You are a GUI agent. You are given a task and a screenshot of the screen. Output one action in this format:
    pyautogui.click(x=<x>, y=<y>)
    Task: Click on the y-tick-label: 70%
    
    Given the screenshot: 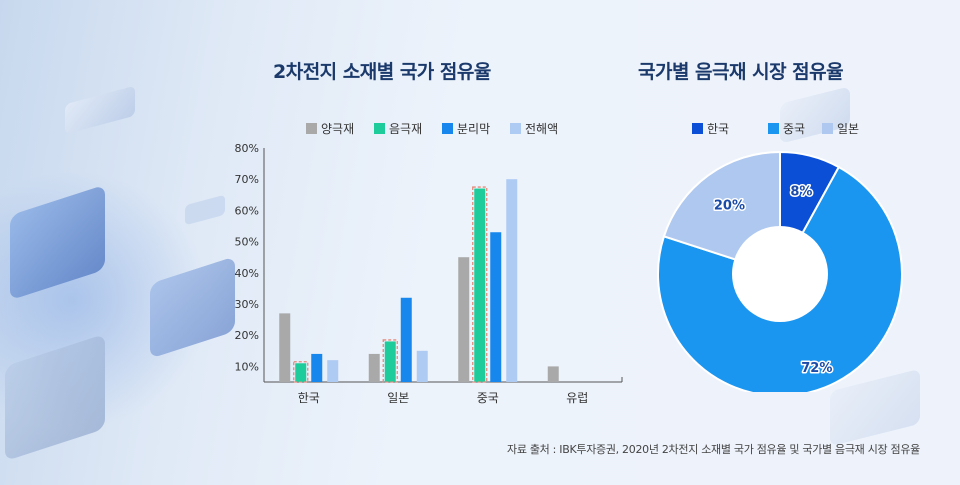 What is the action you would take?
    pyautogui.click(x=247, y=179)
    